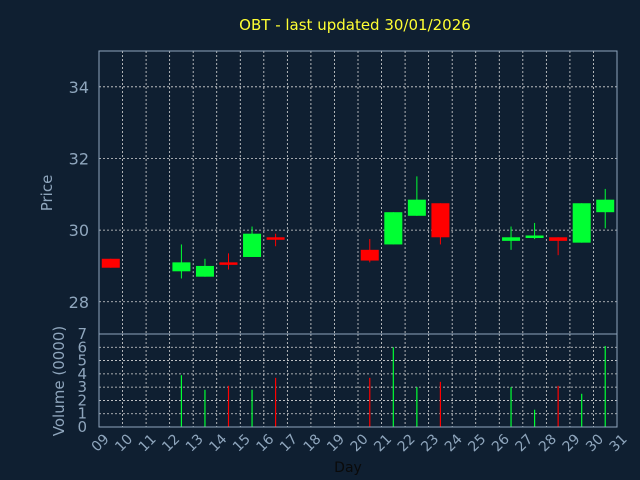  Describe the element at coordinates (82, 374) in the screenshot. I see `volume-tick-label: 4` at that location.